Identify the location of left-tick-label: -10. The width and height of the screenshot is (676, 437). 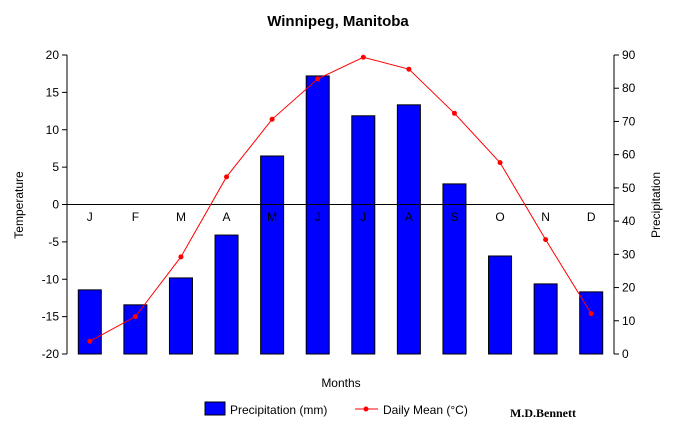
(51, 279).